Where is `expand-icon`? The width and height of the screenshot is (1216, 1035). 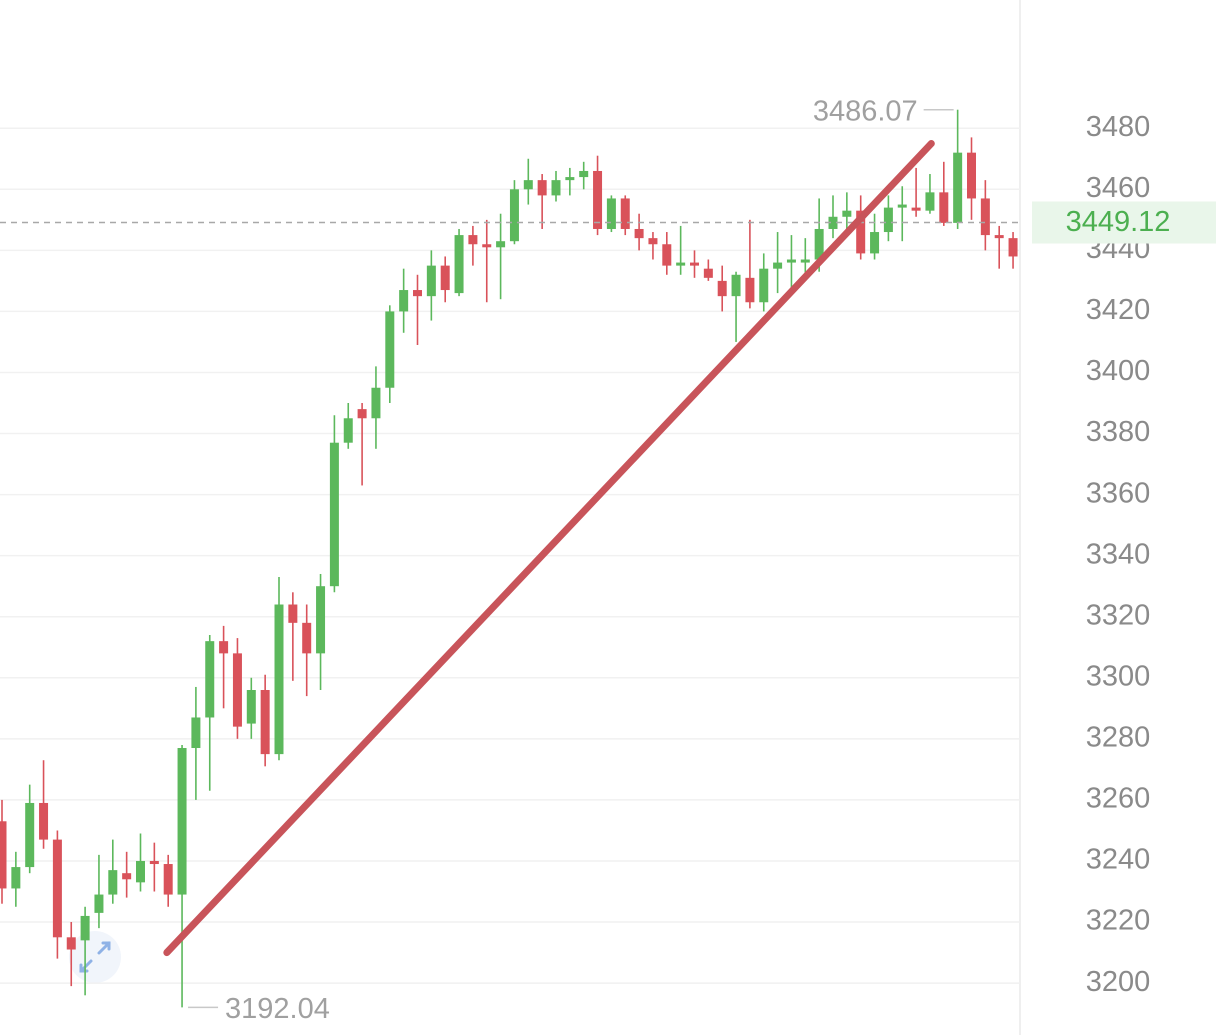 expand-icon is located at coordinates (95, 957).